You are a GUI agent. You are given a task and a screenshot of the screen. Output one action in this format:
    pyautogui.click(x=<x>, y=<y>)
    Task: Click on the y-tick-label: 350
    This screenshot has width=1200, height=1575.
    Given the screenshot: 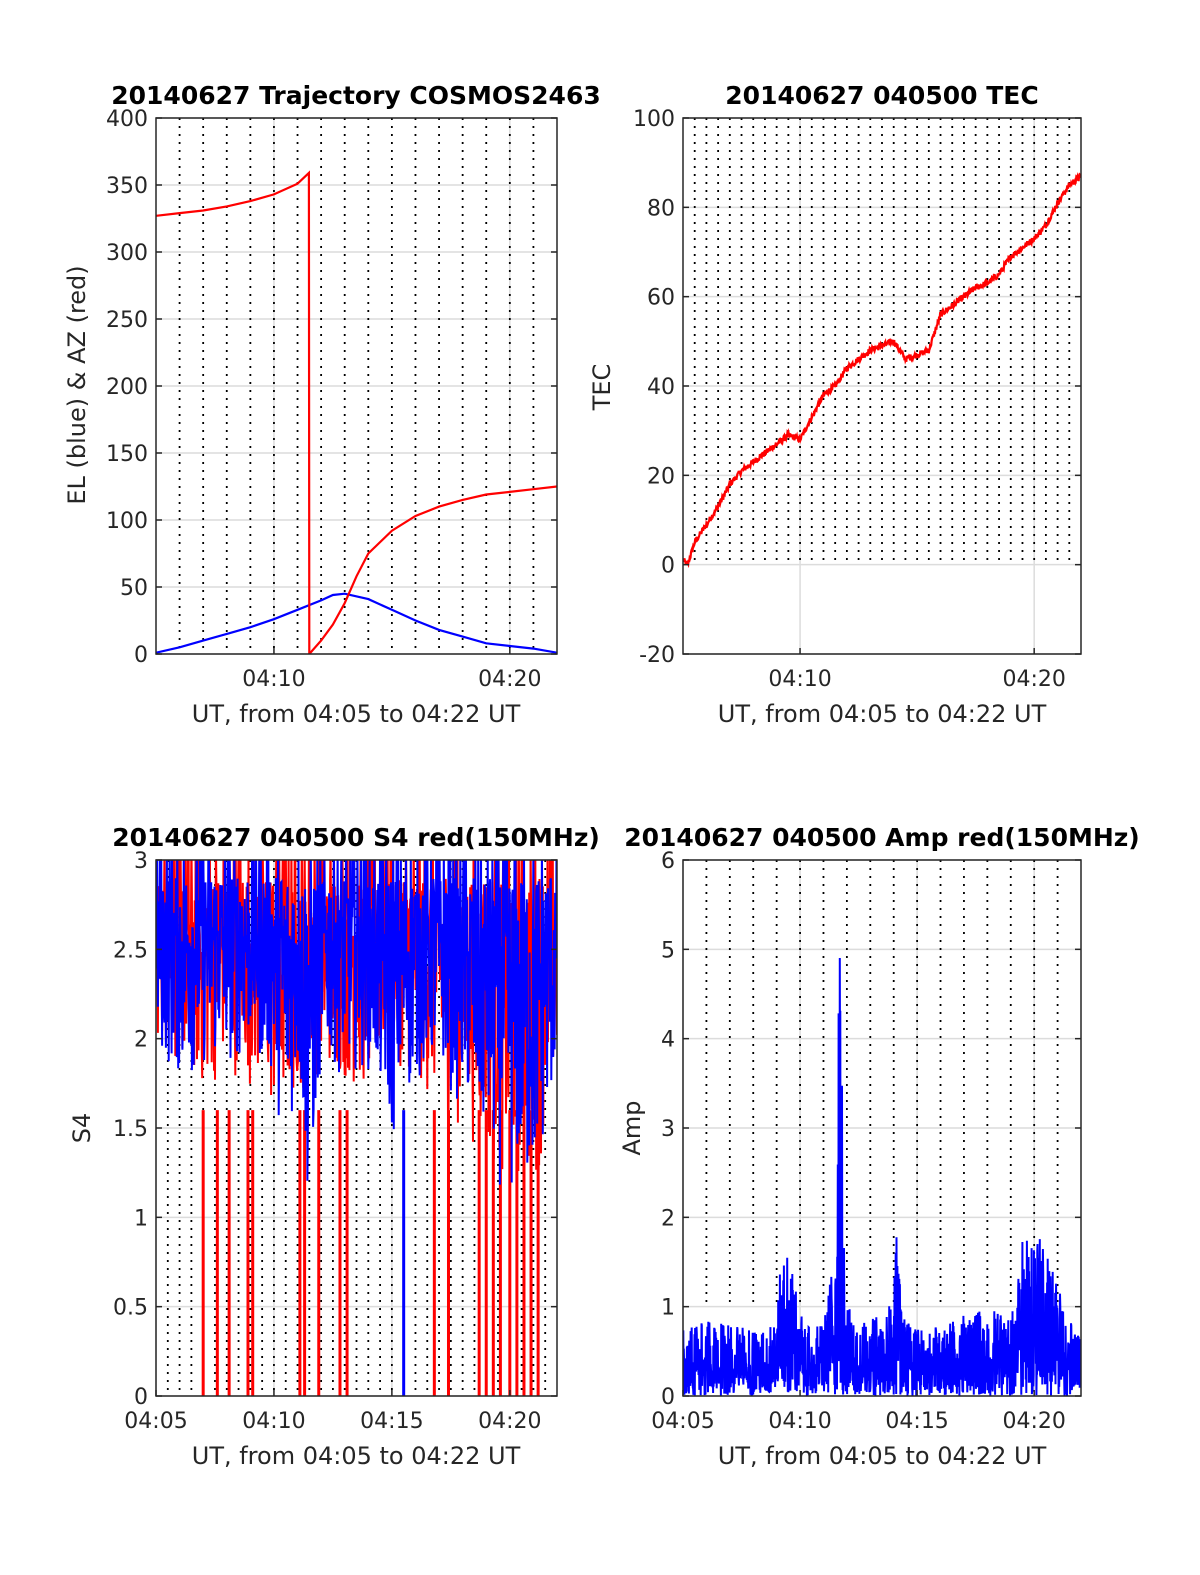 What is the action you would take?
    pyautogui.click(x=127, y=186)
    